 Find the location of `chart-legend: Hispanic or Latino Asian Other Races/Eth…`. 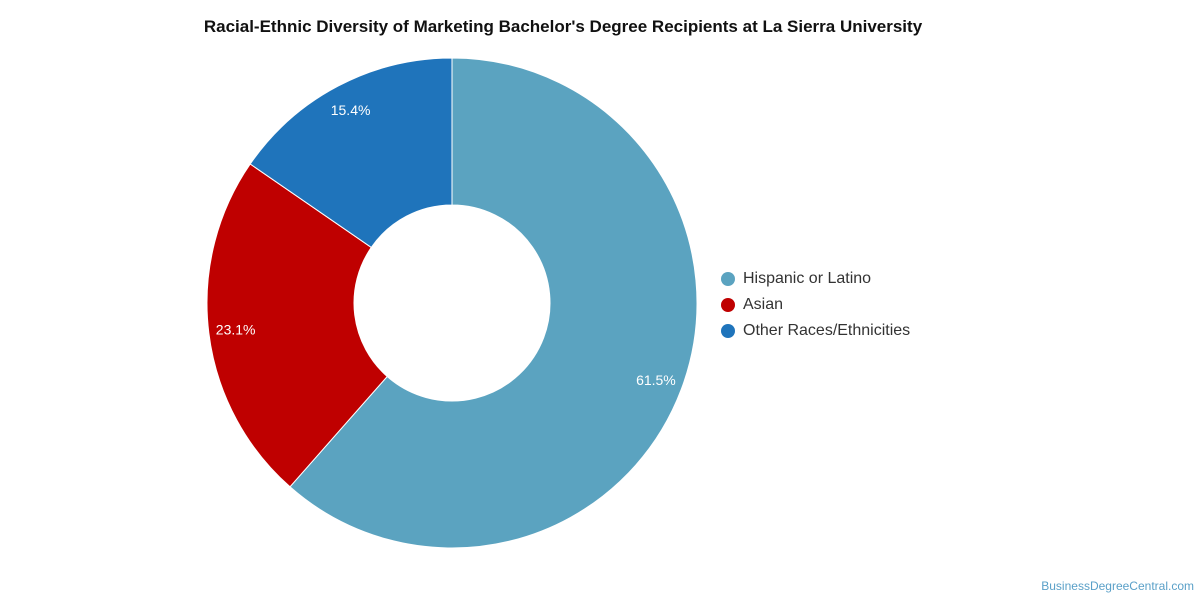

chart-legend: Hispanic or Latino Asian Other Races/Eth… is located at coordinates (815, 305).